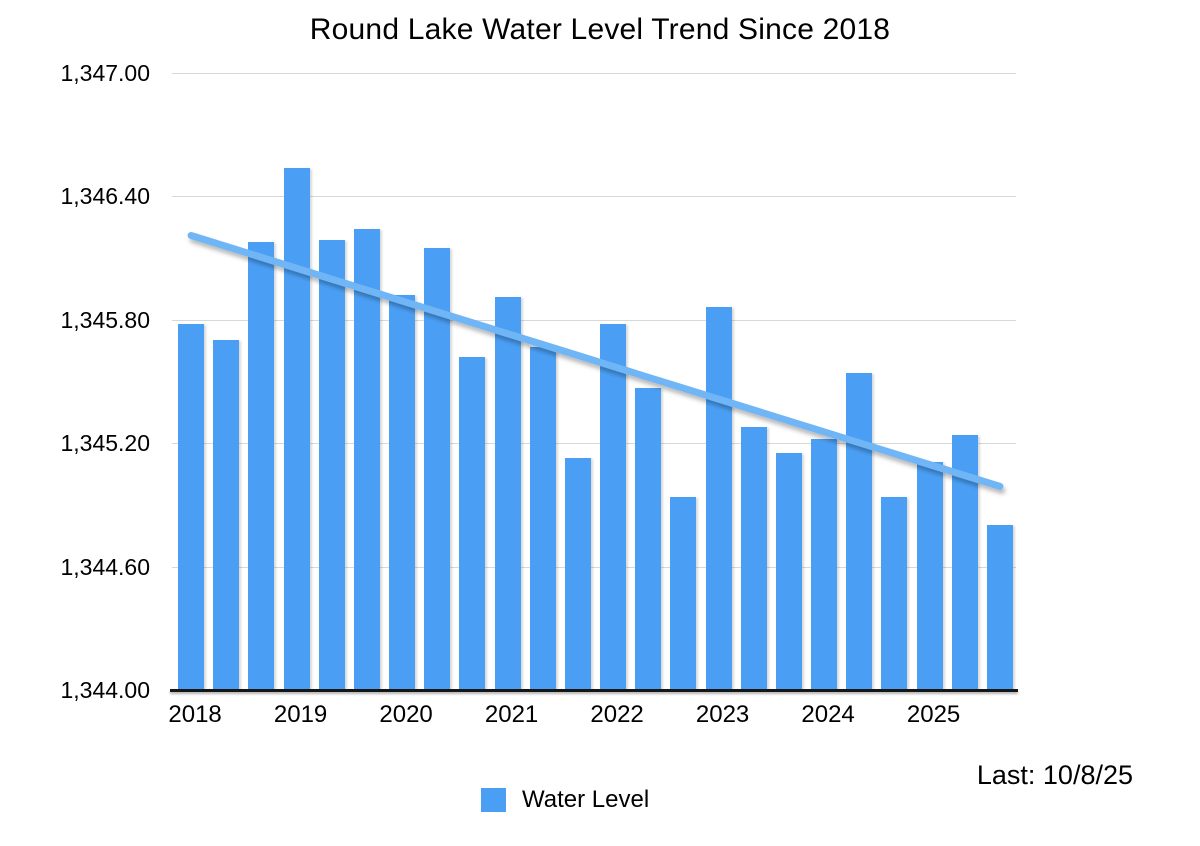 The image size is (1200, 846). I want to click on y-axis-label: 1,344.60, so click(105, 566).